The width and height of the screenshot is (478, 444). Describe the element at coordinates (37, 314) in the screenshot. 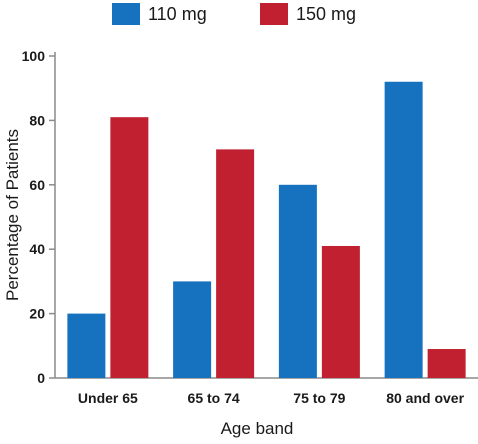

I see `y-tick-label: 20` at that location.